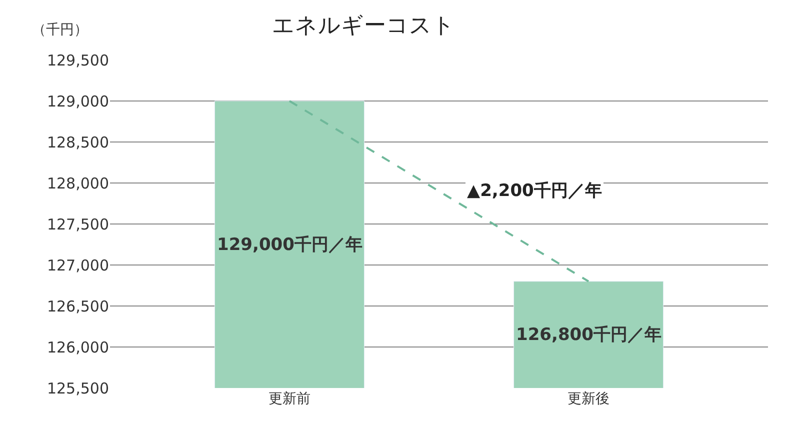  Describe the element at coordinates (77, 306) in the screenshot. I see `y-tick-label: 126,500` at that location.